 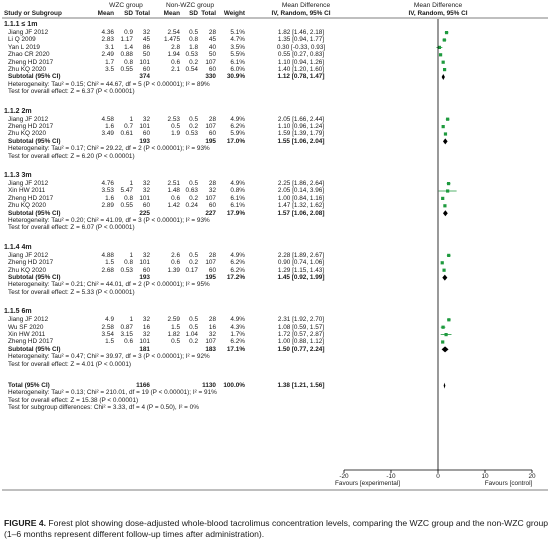 I want to click on study-row-total: 101, so click(x=144, y=263).